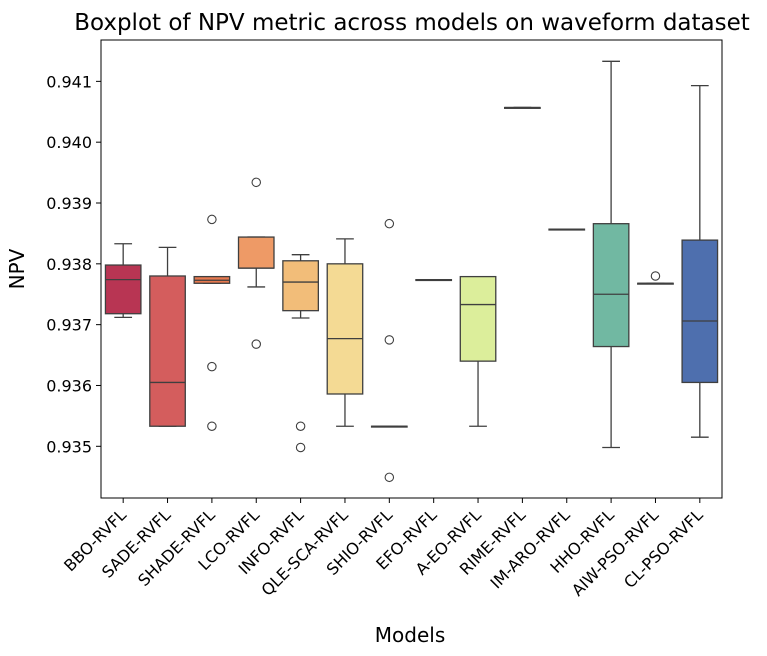  Describe the element at coordinates (567, 229) in the screenshot. I see `box-group-im-aro-rvfl` at that location.